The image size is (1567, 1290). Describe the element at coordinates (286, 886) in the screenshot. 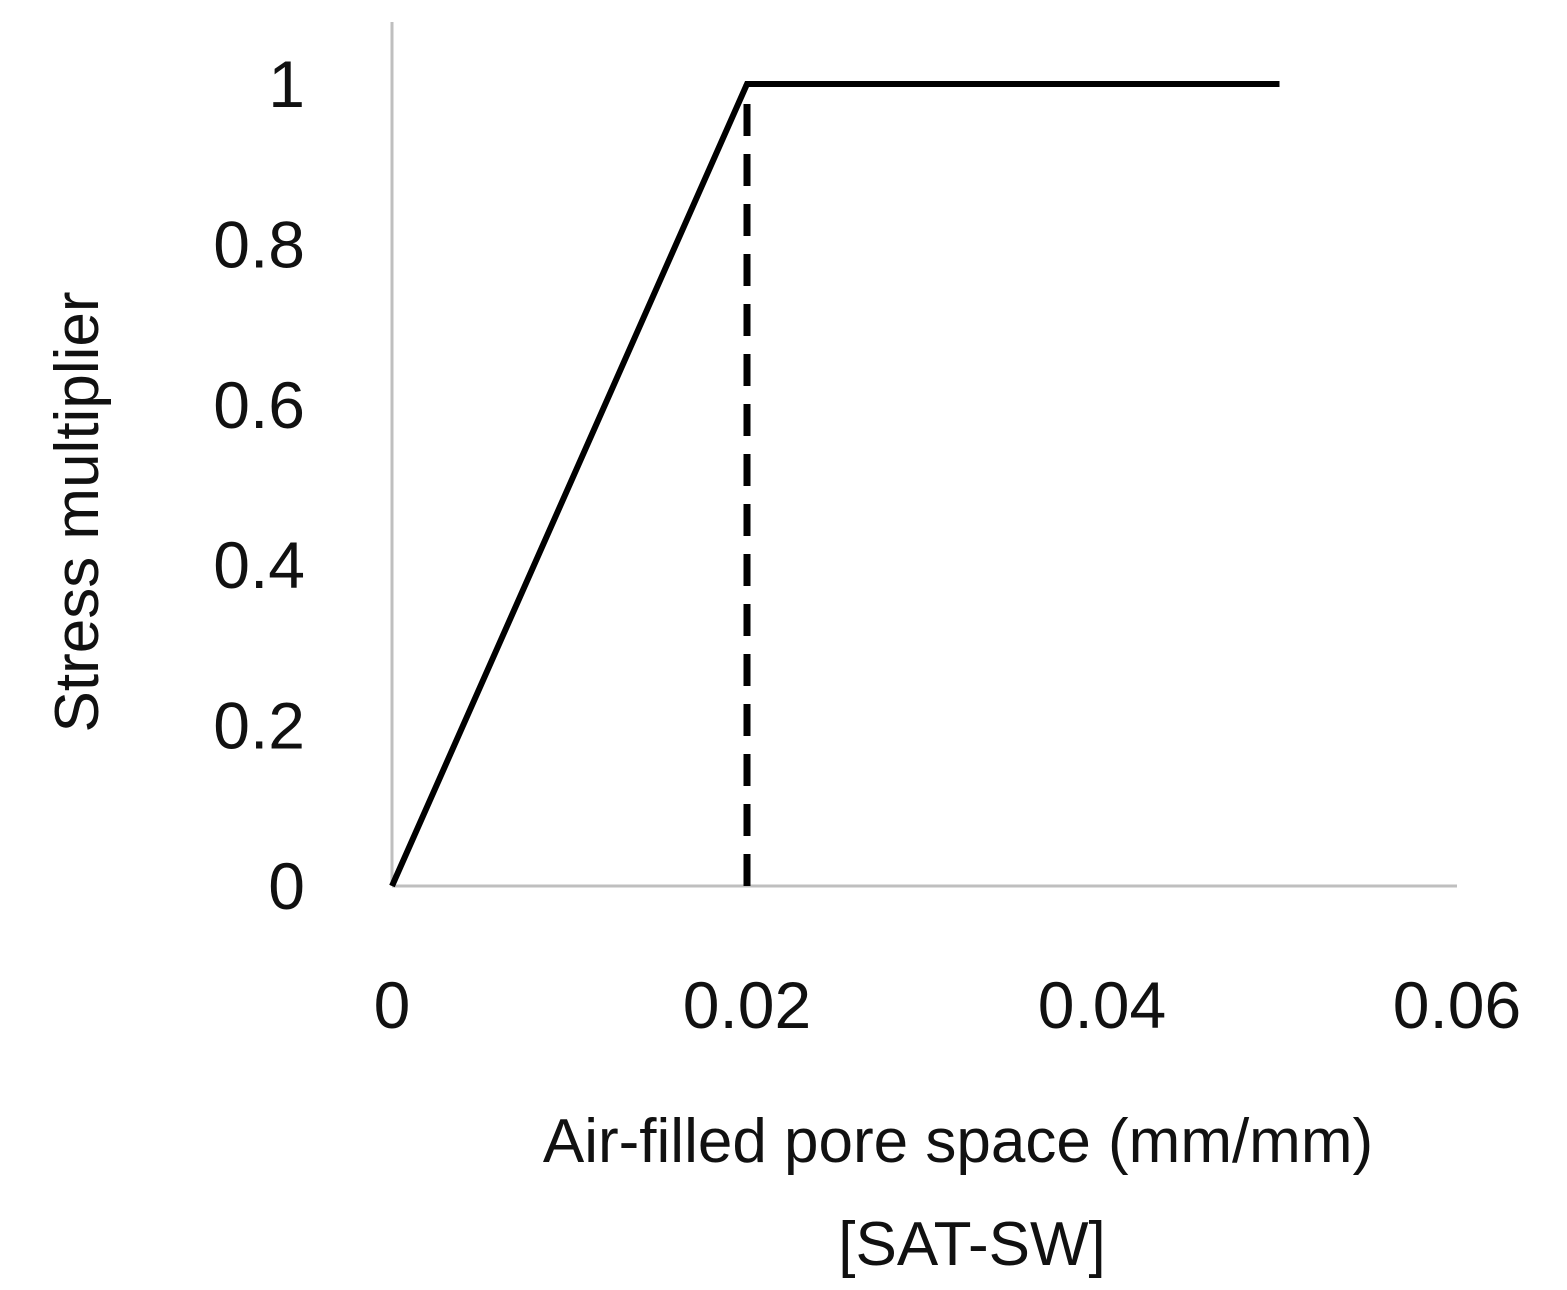

I see `y-tick-label: 0` at that location.